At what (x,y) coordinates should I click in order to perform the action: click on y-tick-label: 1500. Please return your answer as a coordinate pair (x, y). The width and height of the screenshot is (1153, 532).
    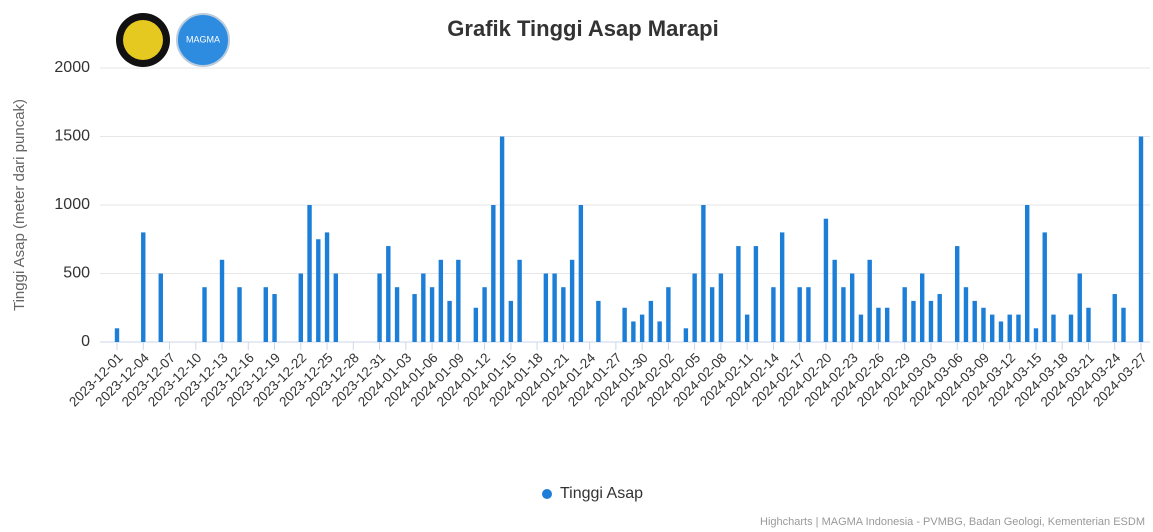
    Looking at the image, I should click on (72, 136).